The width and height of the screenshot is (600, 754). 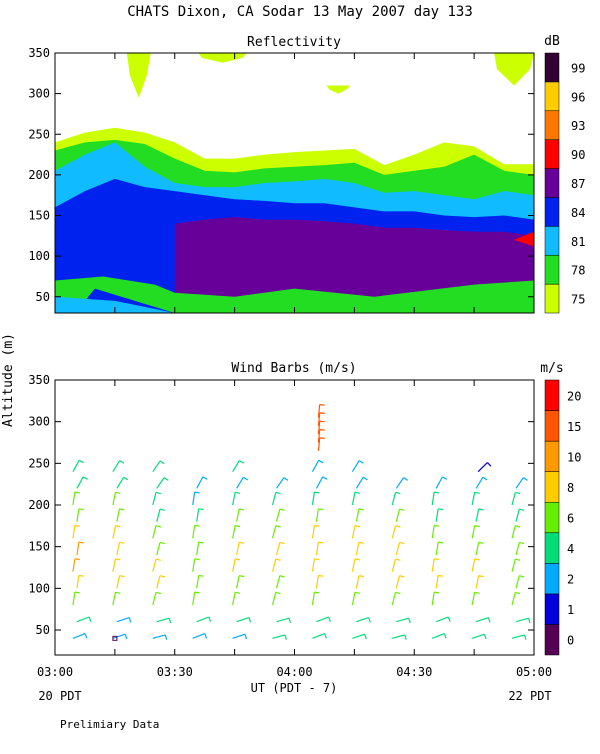 I want to click on colorbar-label: 75, so click(x=578, y=300).